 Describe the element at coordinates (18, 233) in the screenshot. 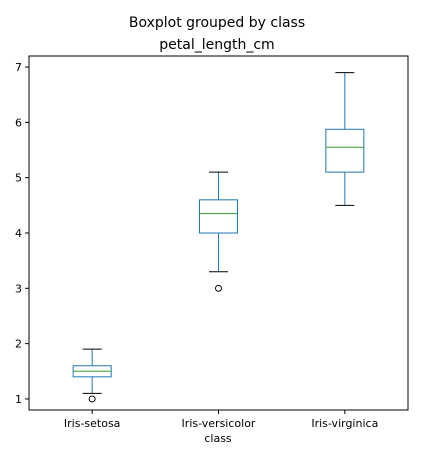

I see `y-tick-label: 4` at that location.